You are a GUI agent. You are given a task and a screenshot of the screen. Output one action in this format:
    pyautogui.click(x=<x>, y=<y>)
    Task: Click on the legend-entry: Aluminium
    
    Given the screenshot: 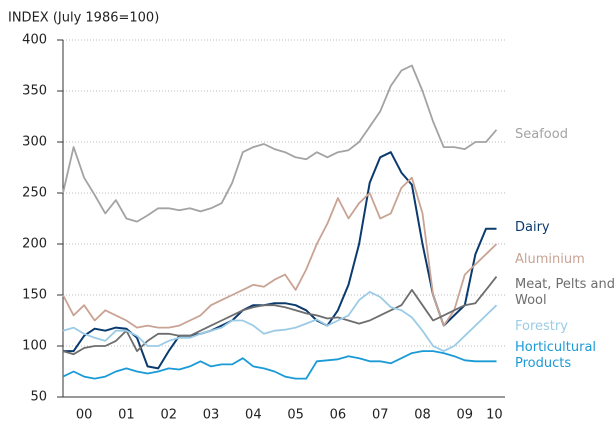 What is the action you would take?
    pyautogui.click(x=550, y=259)
    